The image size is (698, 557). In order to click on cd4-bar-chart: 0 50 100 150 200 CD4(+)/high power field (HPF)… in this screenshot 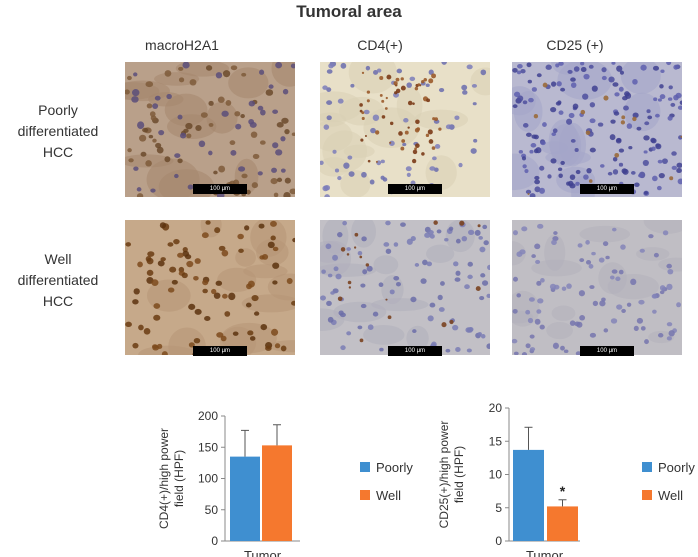, I will do `click(285, 483)`.